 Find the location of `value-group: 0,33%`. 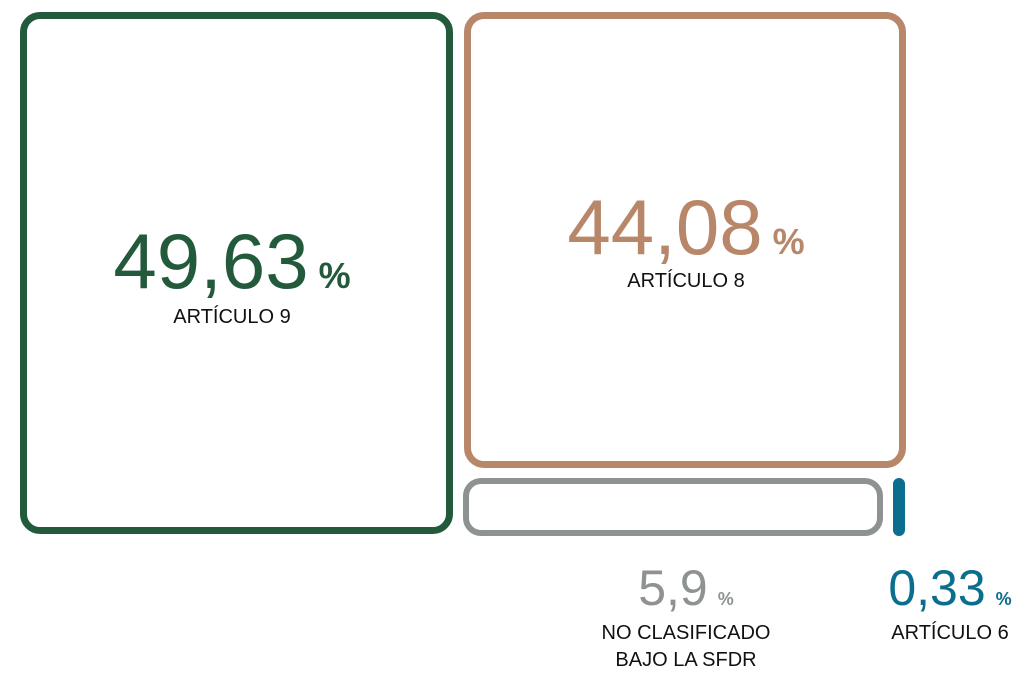

value-group: 0,33% is located at coordinates (949, 588).